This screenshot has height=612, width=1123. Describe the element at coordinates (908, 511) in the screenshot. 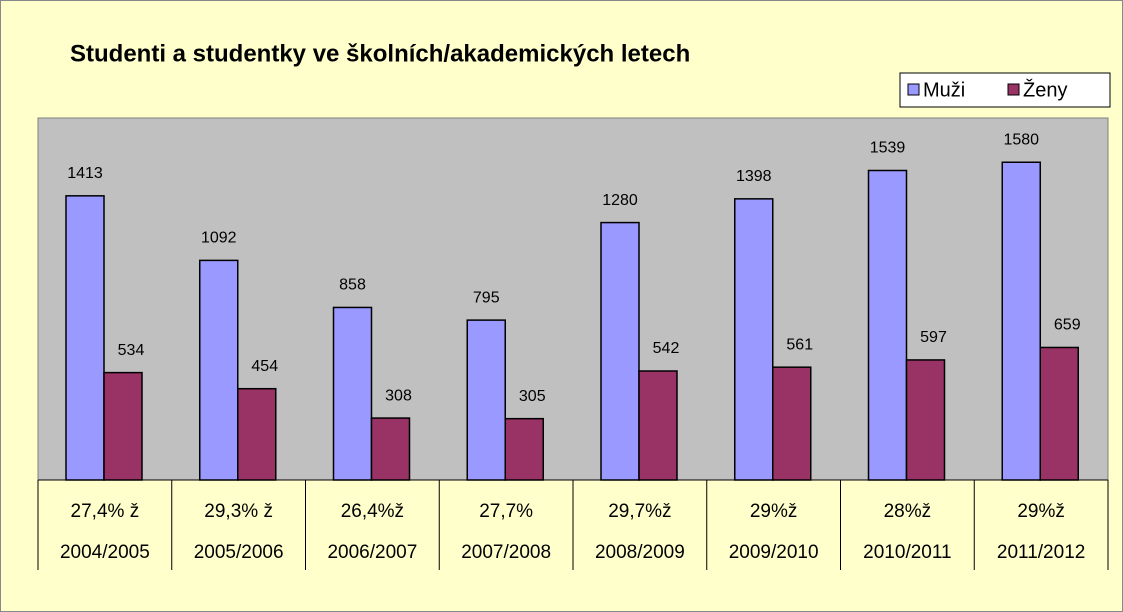

I see `share-label: 28%ž` at that location.